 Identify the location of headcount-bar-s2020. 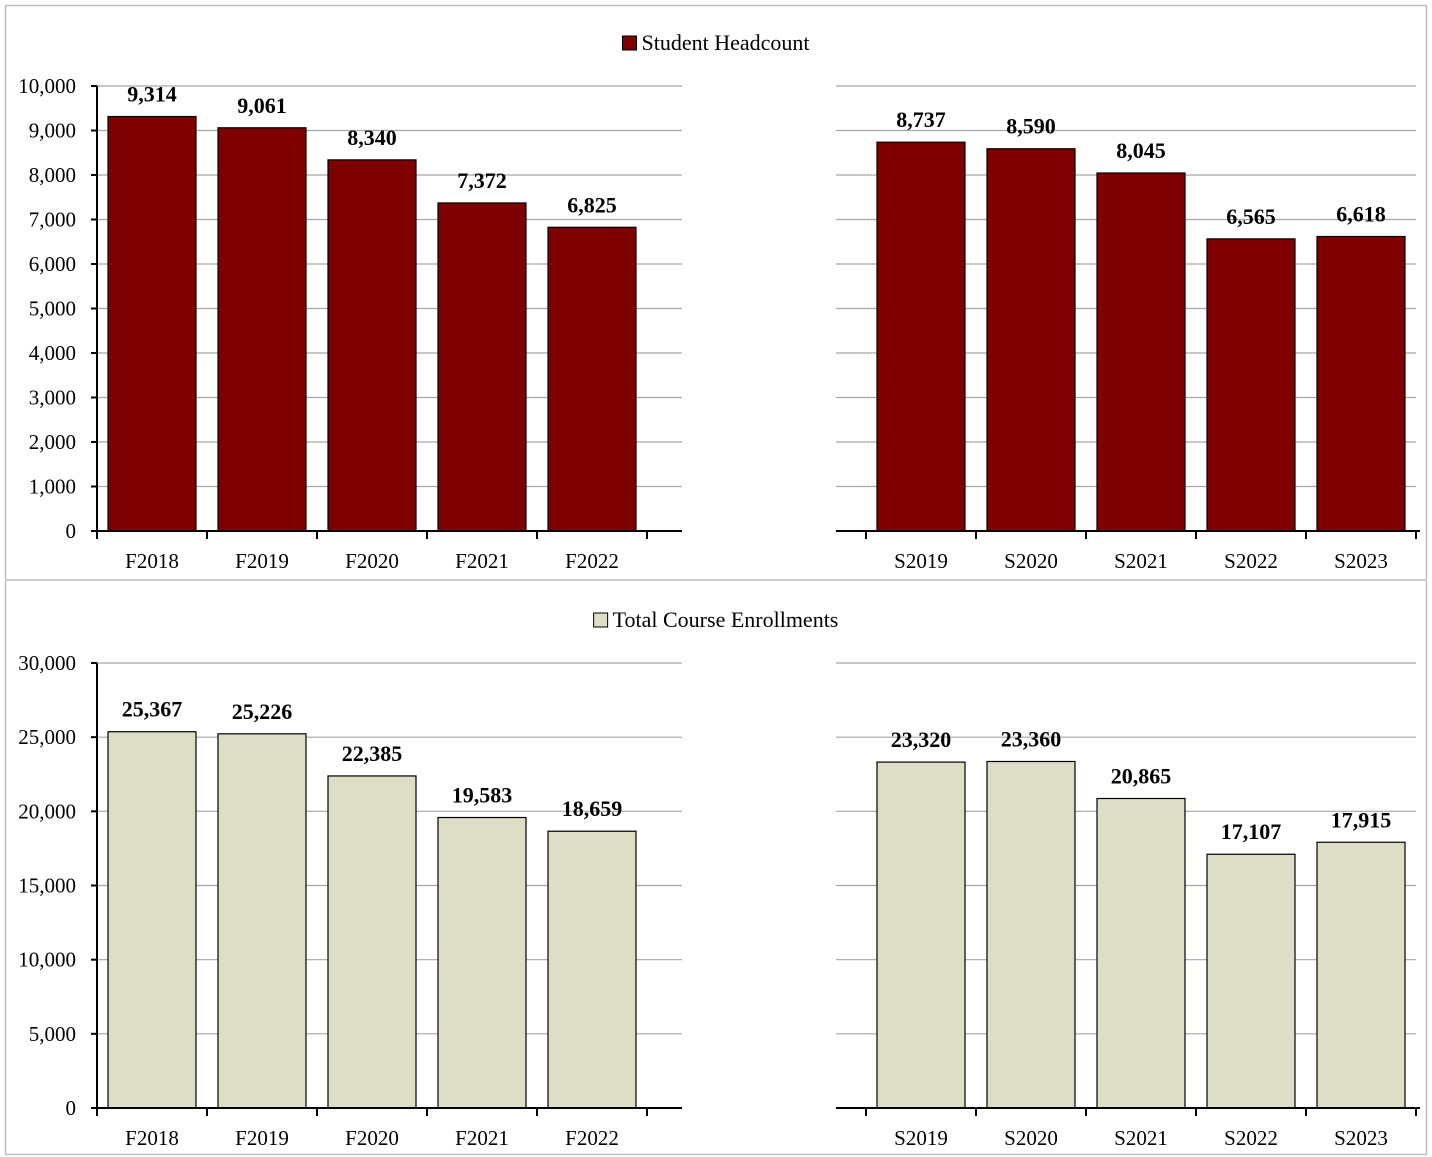
(1031, 340).